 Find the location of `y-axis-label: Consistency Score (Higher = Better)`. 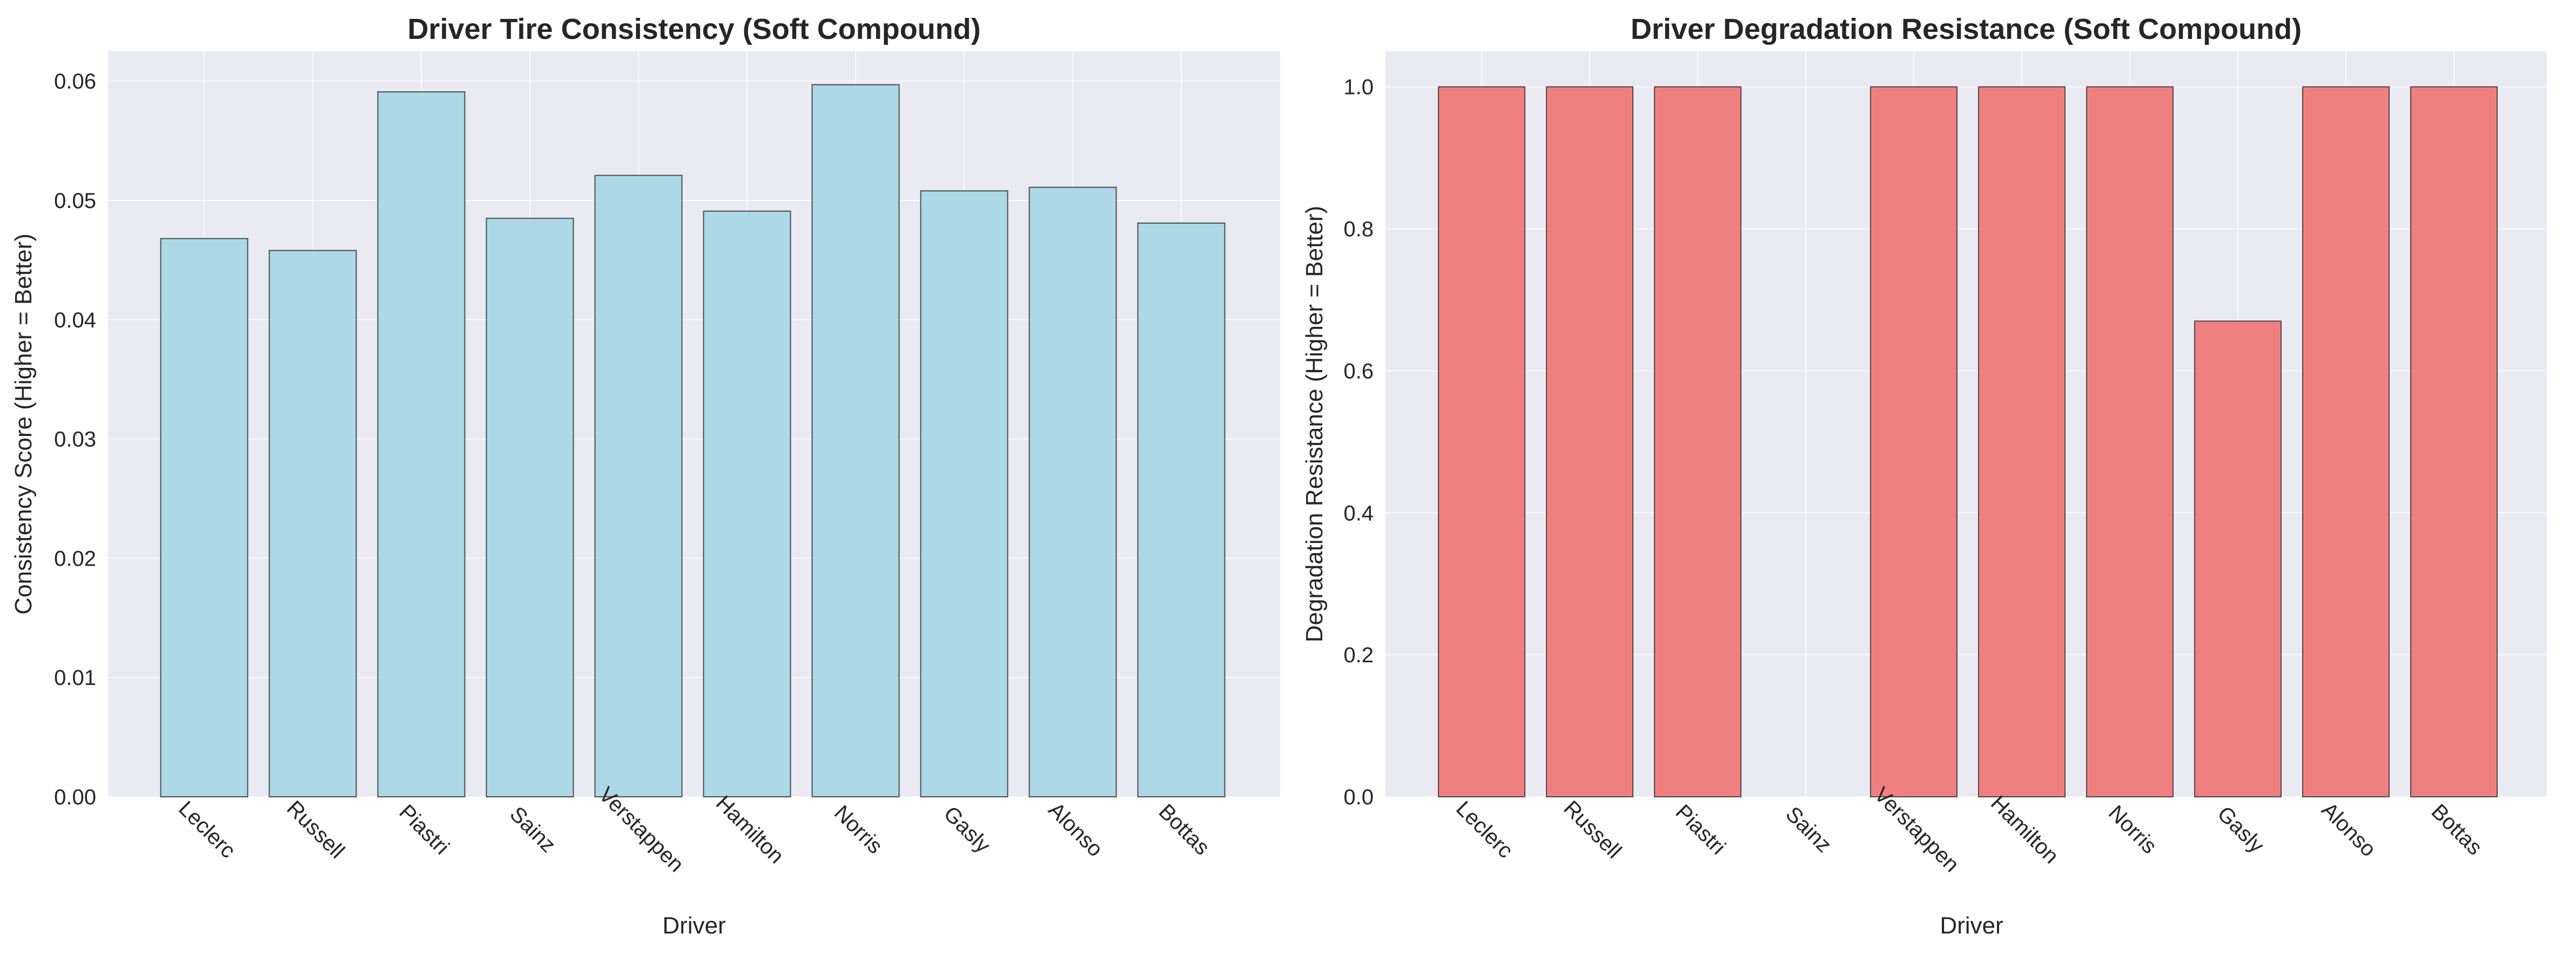

y-axis-label: Consistency Score (Higher = Better) is located at coordinates (23, 424).